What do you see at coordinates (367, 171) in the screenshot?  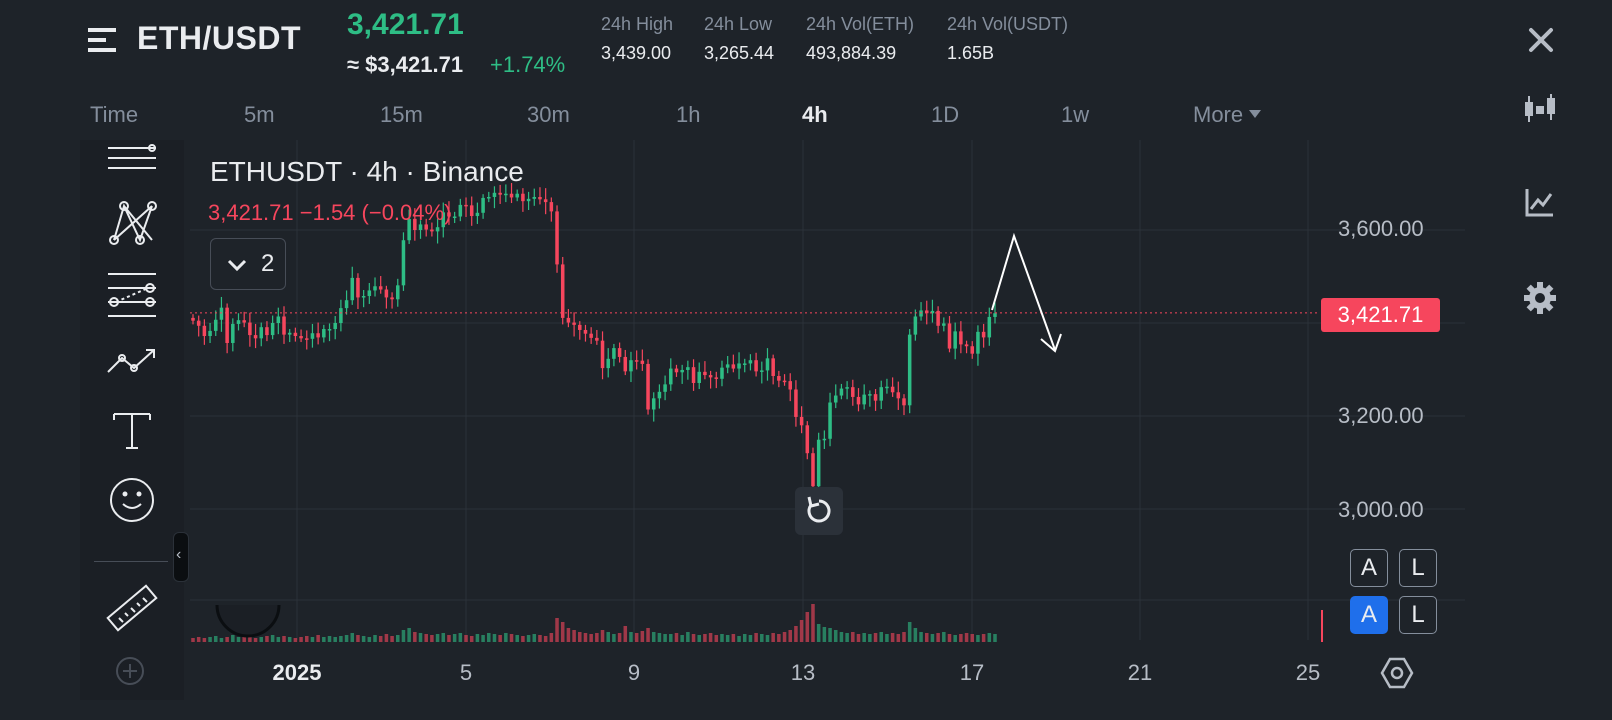 I see `chart-legend-title: ETHUSDT · 4h · Binance` at bounding box center [367, 171].